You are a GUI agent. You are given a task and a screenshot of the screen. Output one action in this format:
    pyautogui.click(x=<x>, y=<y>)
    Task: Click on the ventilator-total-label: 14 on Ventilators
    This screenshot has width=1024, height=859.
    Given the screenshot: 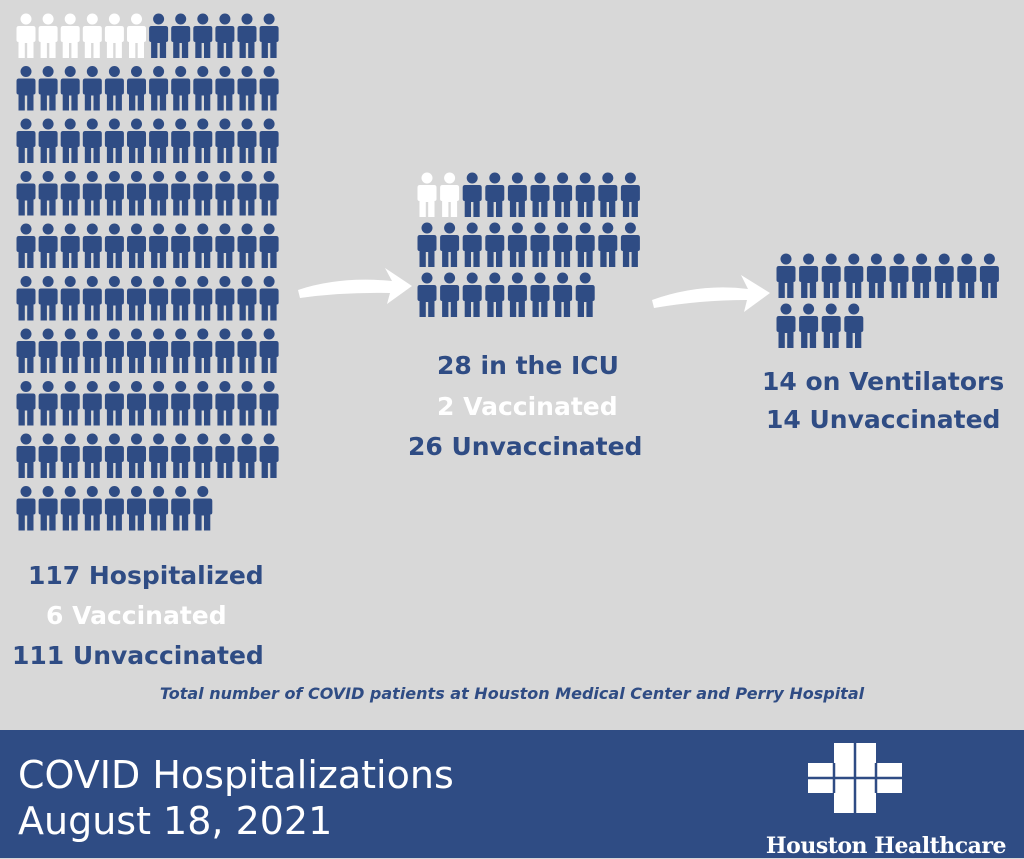 What is the action you would take?
    pyautogui.click(x=883, y=381)
    